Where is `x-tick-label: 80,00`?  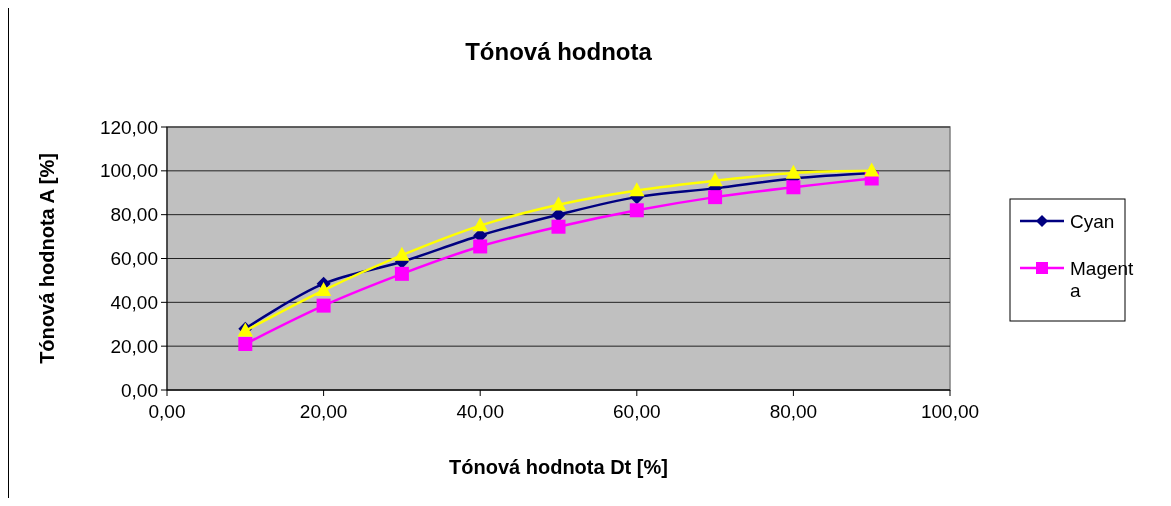
x-tick-label: 80,00 is located at coordinates (793, 411).